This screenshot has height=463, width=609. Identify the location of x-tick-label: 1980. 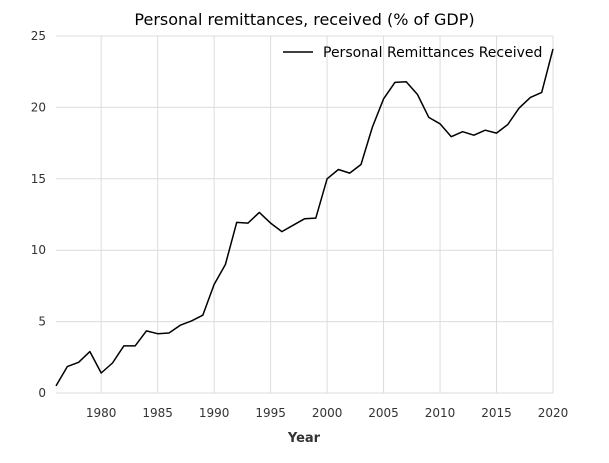
(101, 413).